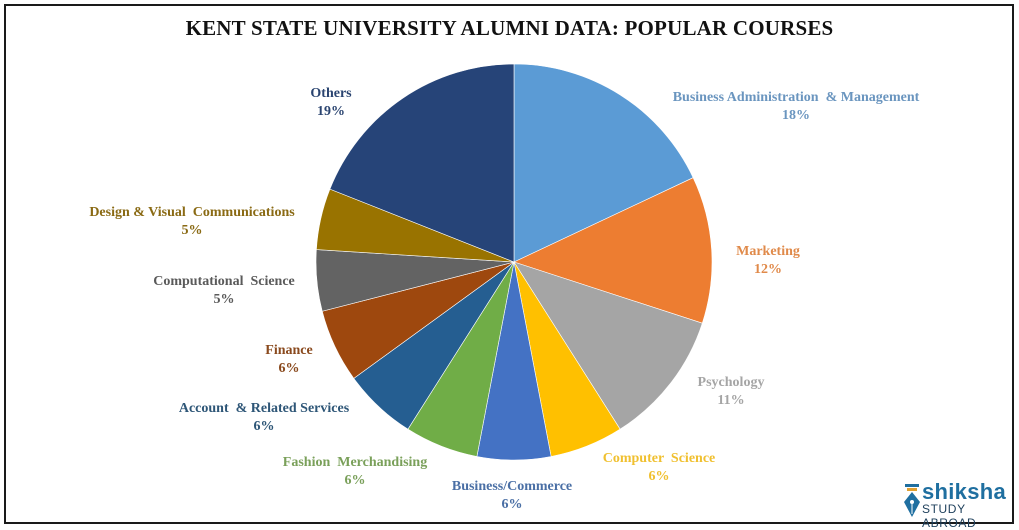  I want to click on slice-label: Computer Science 6%, so click(659, 468).